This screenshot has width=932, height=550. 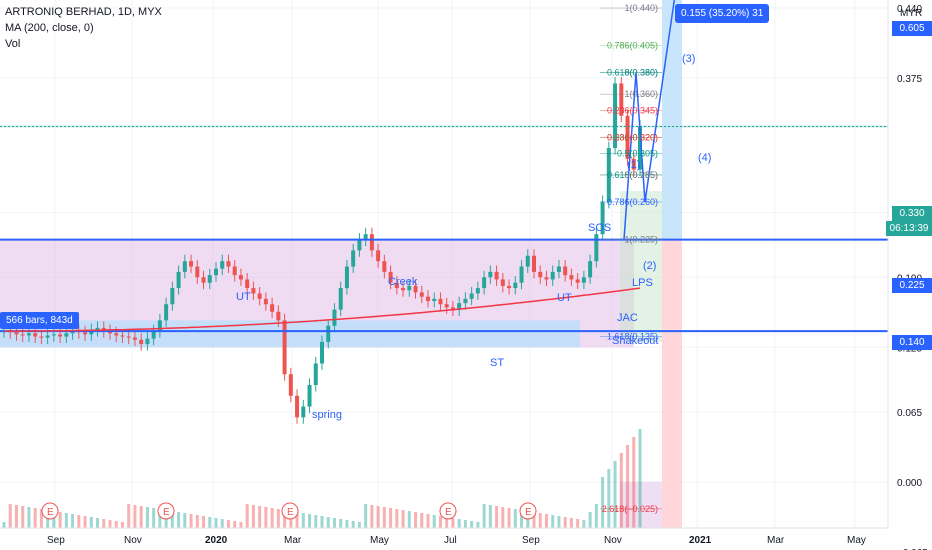 What do you see at coordinates (497, 363) in the screenshot?
I see `annotation-label: ST` at bounding box center [497, 363].